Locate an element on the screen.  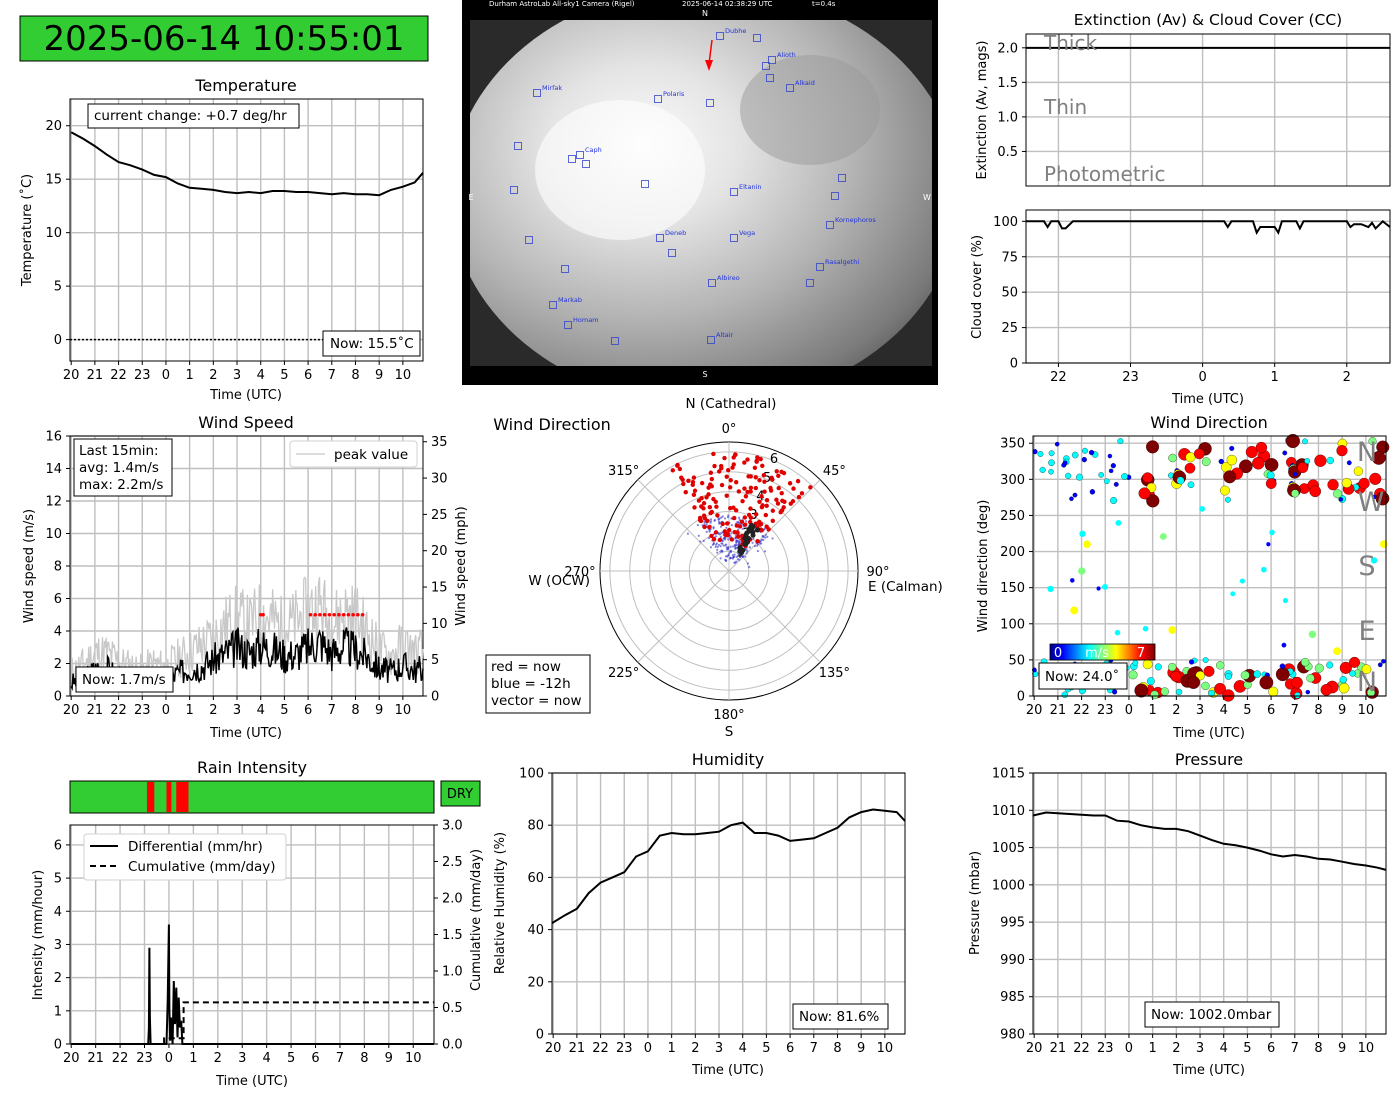
humidity-xtick-label: 3 is located at coordinates (719, 1048).